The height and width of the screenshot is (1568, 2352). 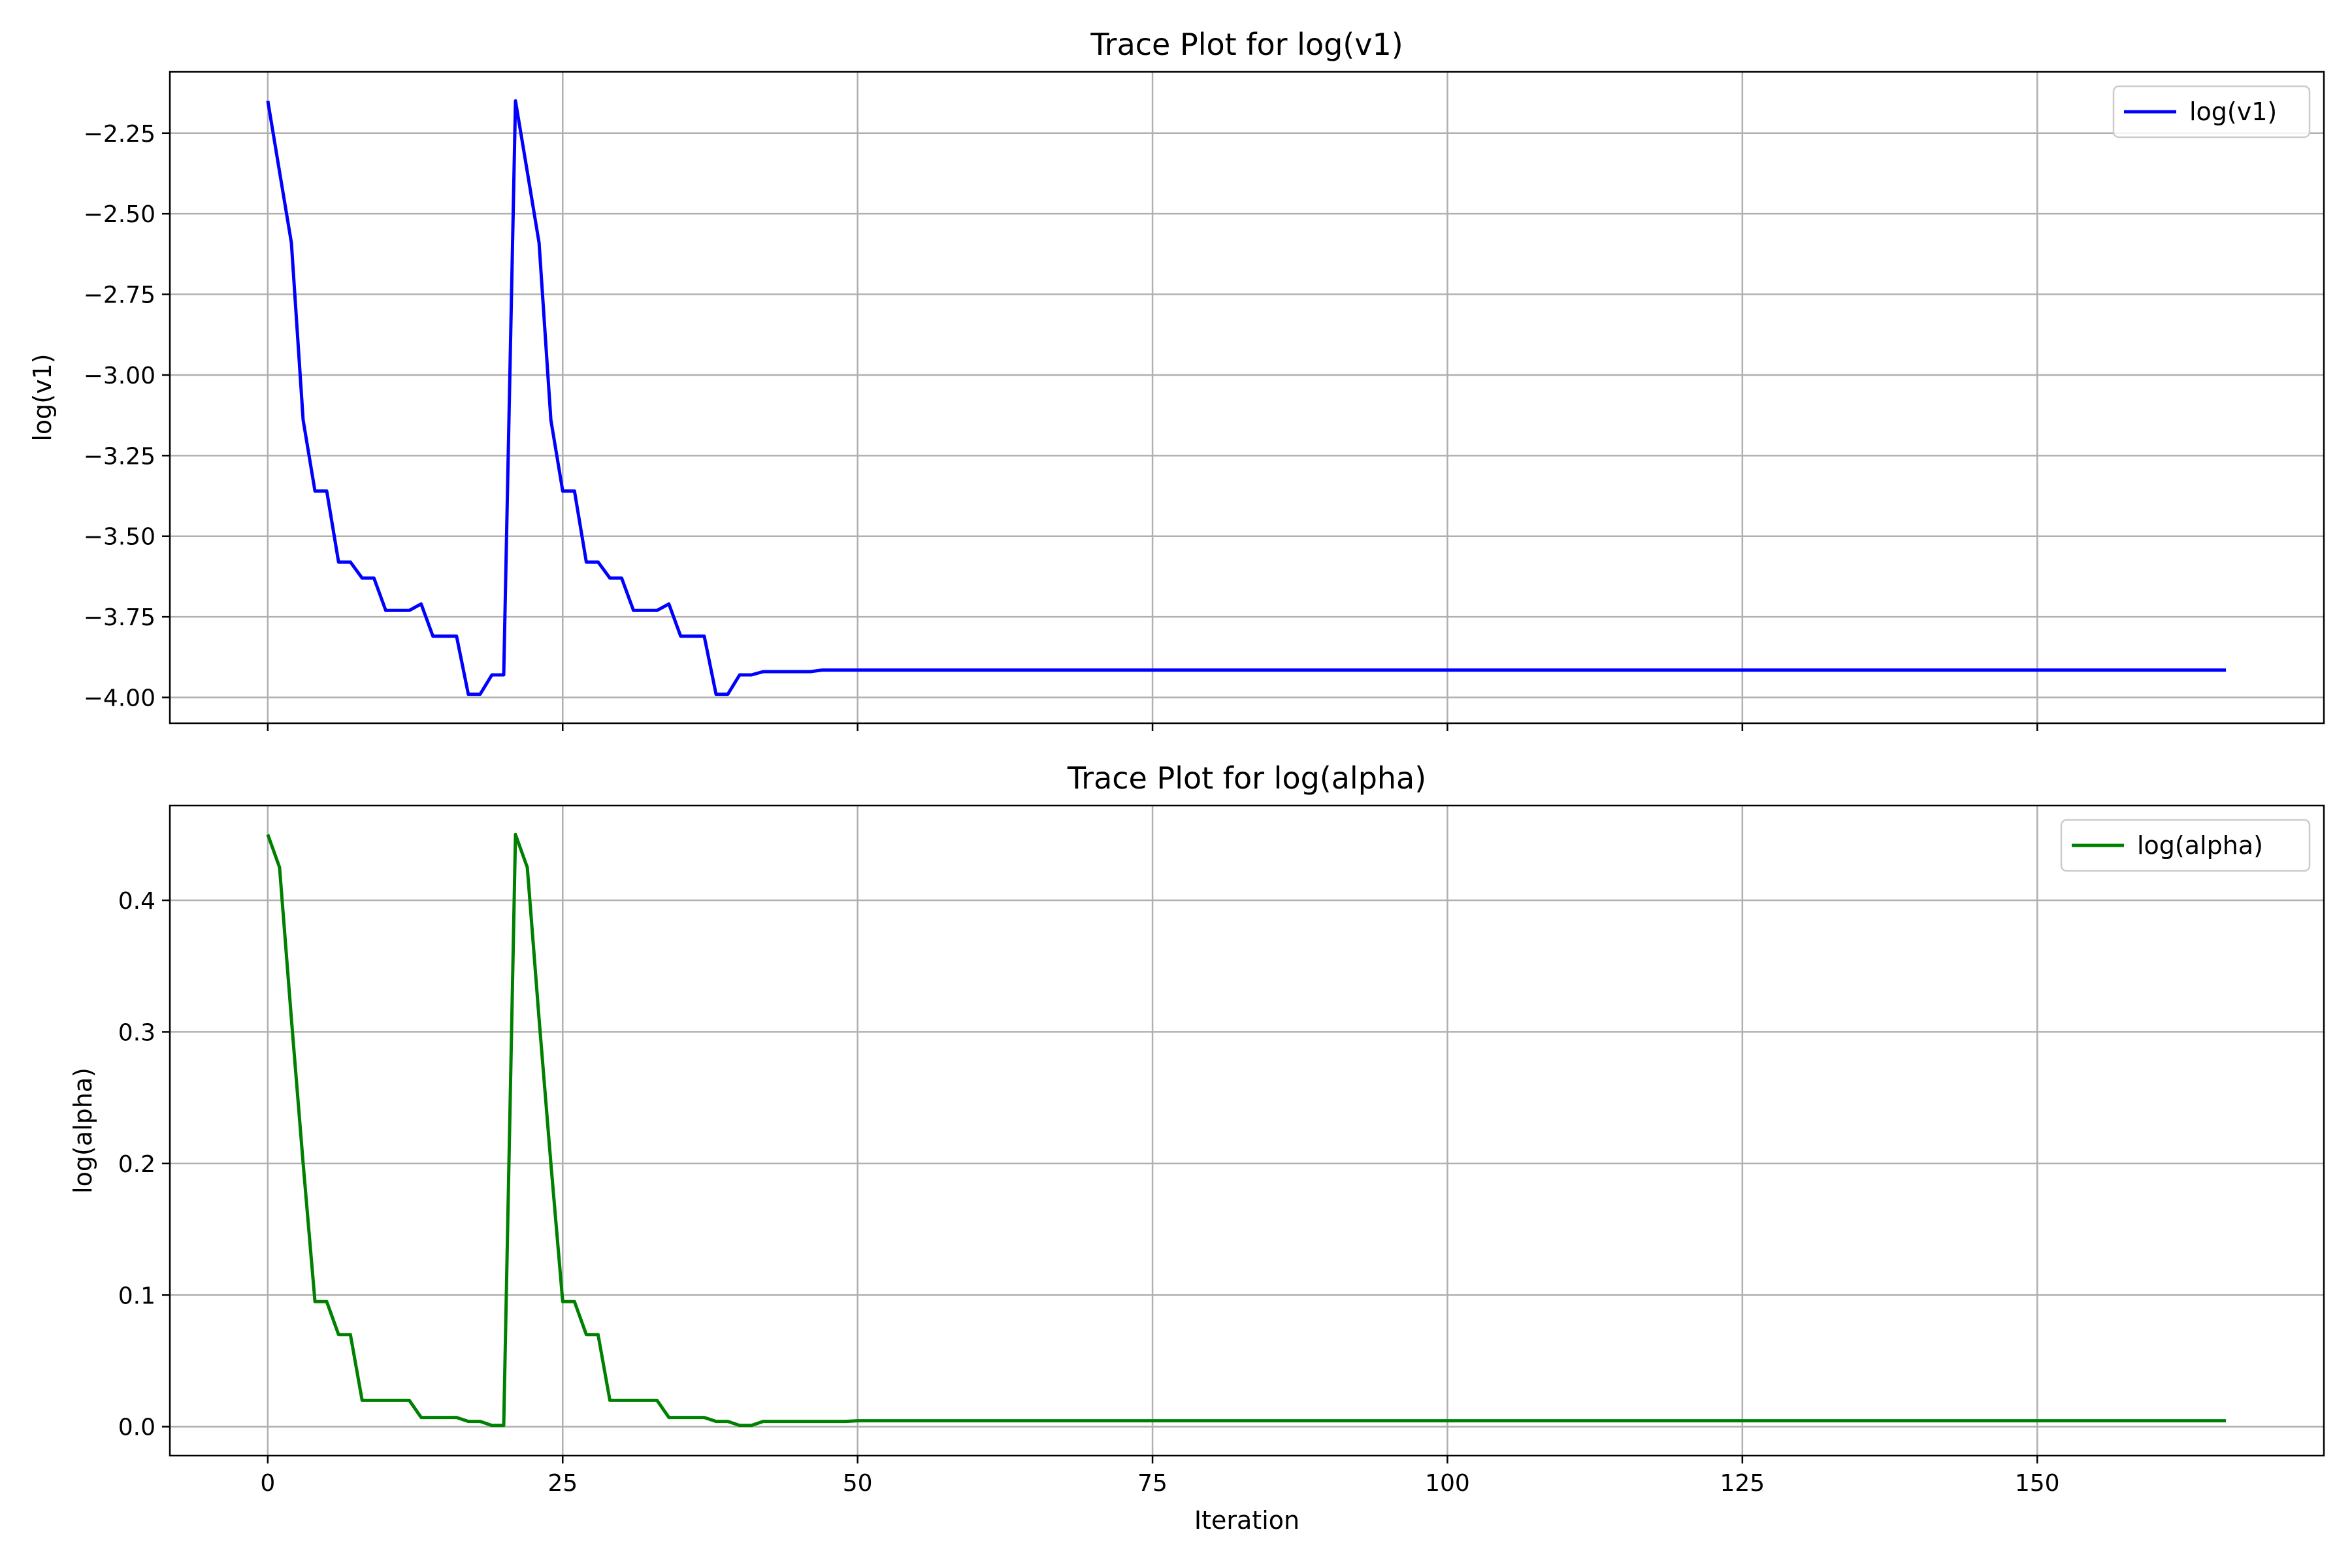 I want to click on x-tick-label: 0, so click(x=267, y=1483).